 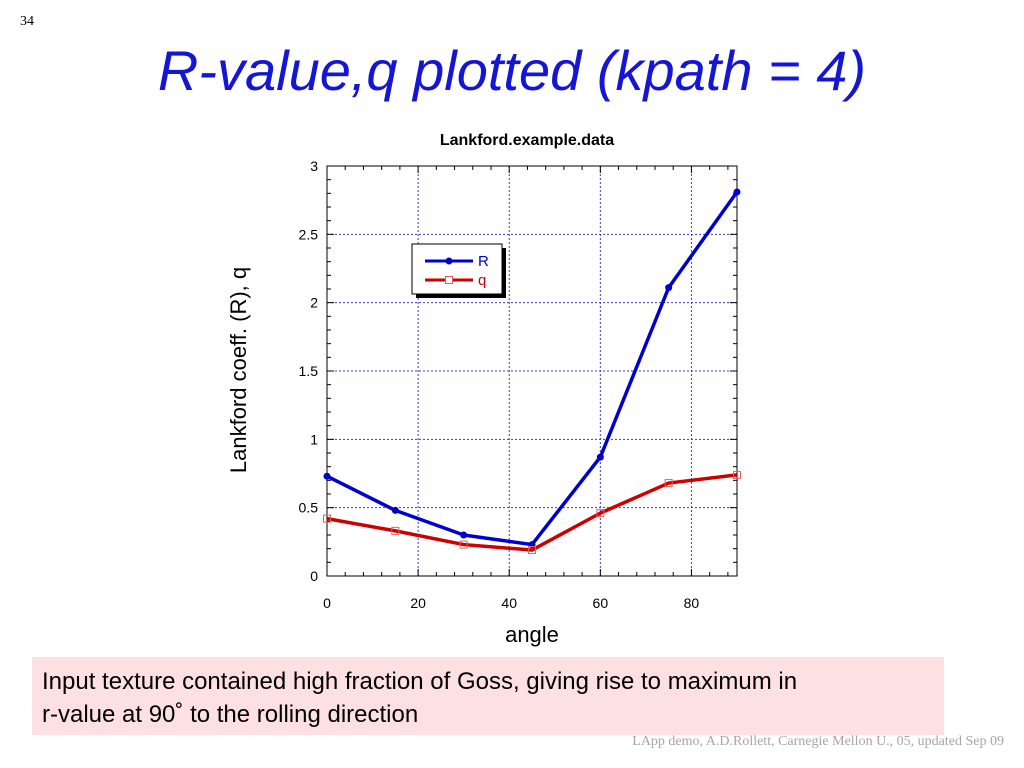 What do you see at coordinates (483, 261) in the screenshot?
I see `legend-label-R: R` at bounding box center [483, 261].